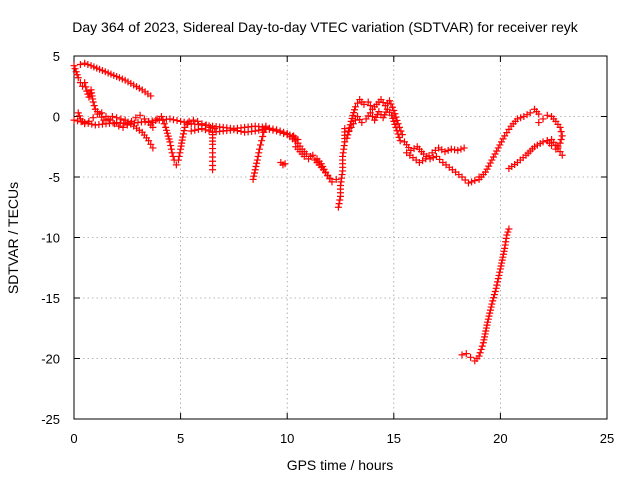  What do you see at coordinates (287, 438) in the screenshot?
I see `x-tick-label: 10` at bounding box center [287, 438].